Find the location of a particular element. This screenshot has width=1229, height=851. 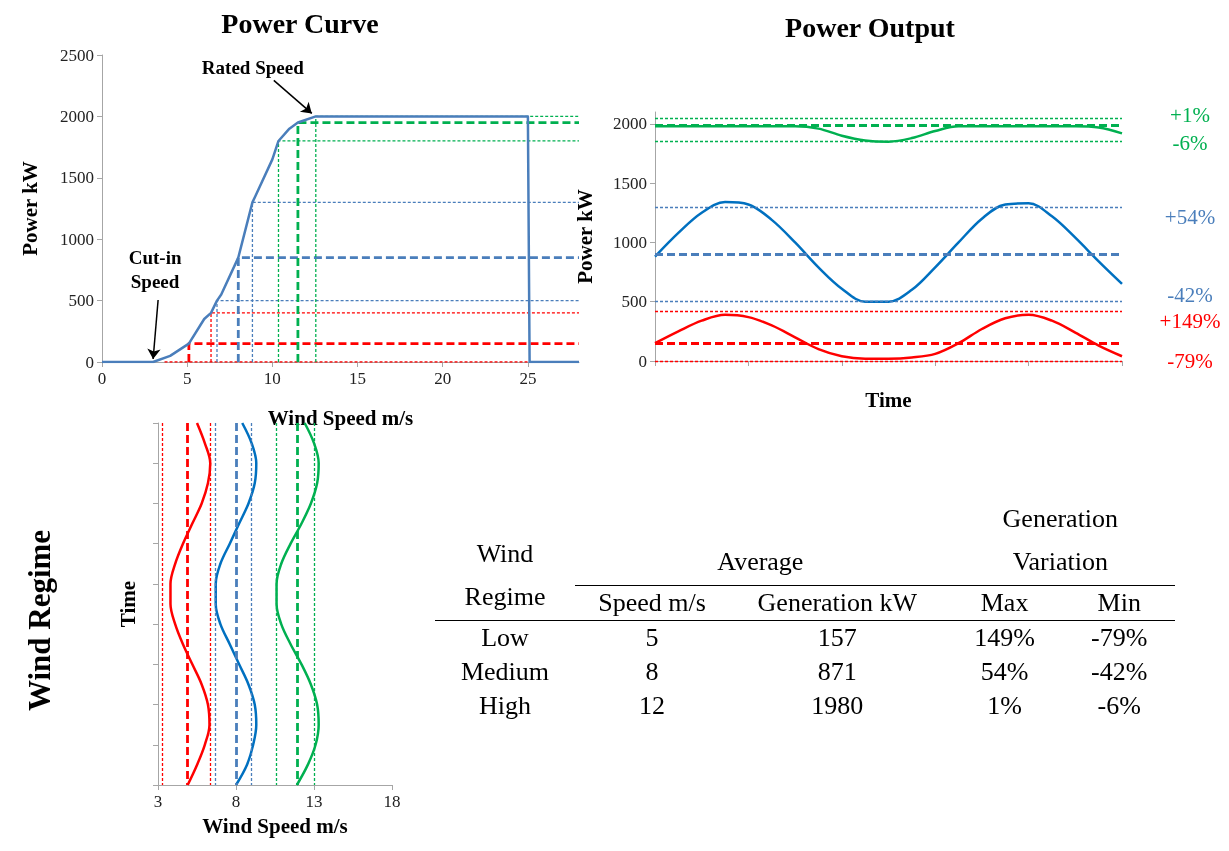

x-tick-label: 20 is located at coordinates (443, 378).